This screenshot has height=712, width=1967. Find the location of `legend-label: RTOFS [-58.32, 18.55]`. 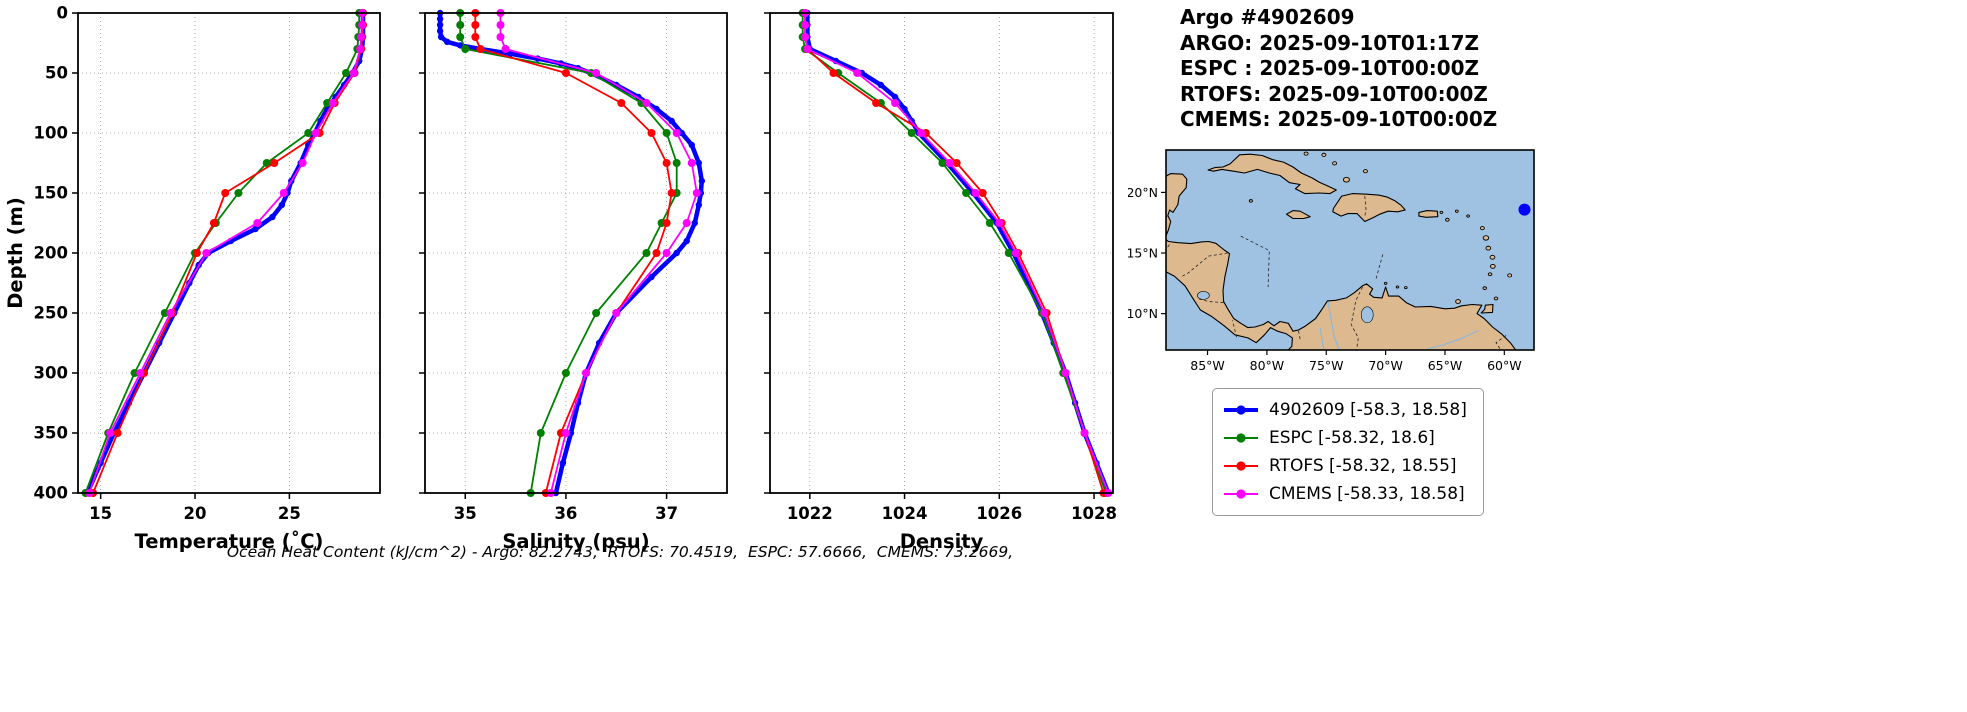

legend-label: RTOFS [-58.32, 18.55] is located at coordinates (1363, 466).